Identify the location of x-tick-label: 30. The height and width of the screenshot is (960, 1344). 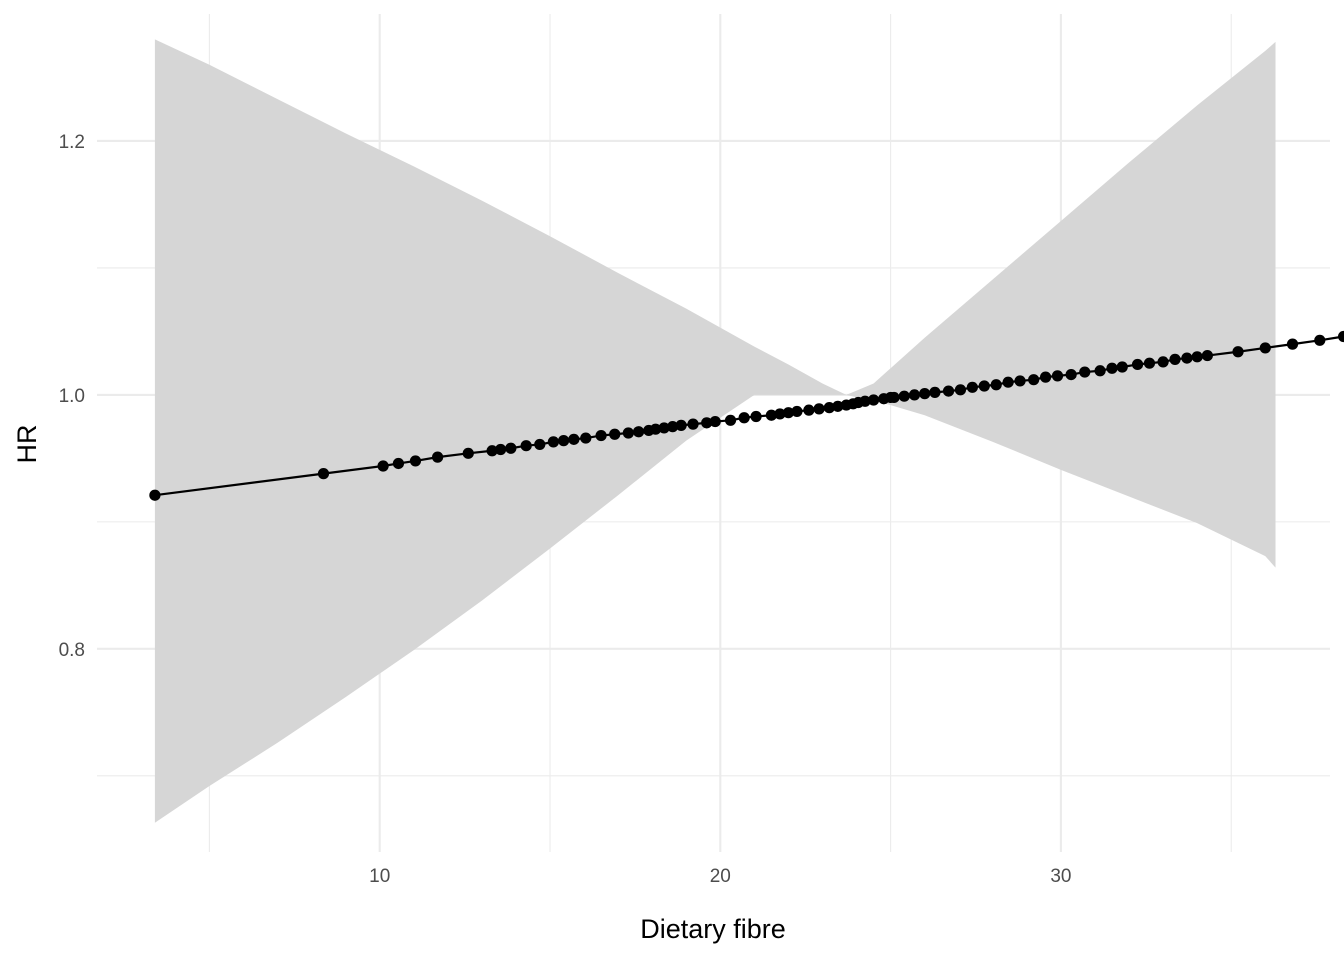
(1060, 876).